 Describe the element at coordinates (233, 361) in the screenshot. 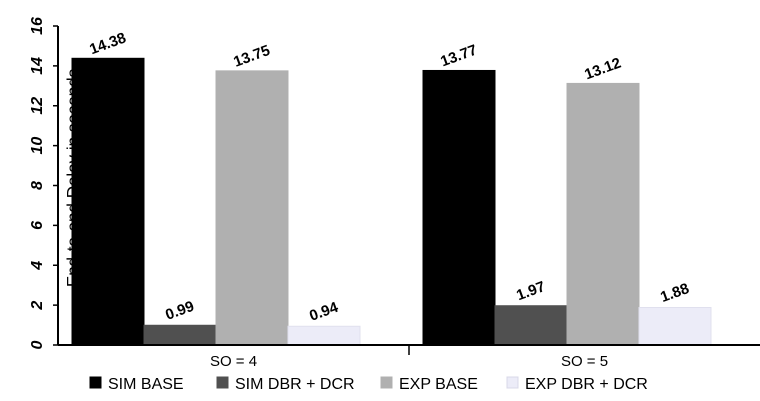

I see `x-category-label: SO = 4` at that location.